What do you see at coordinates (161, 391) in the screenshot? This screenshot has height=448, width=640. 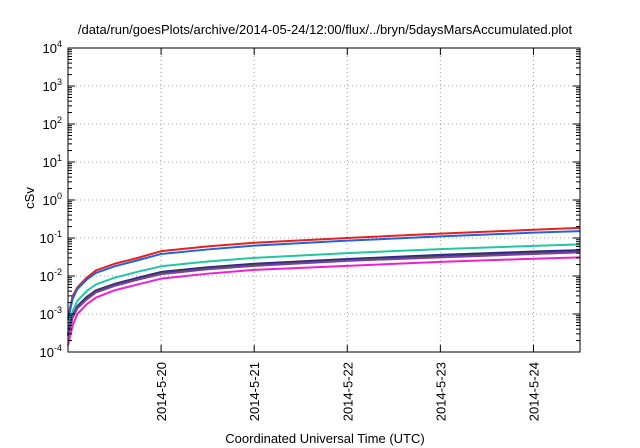 I see `x-tick-label: 2014-5-20` at bounding box center [161, 391].